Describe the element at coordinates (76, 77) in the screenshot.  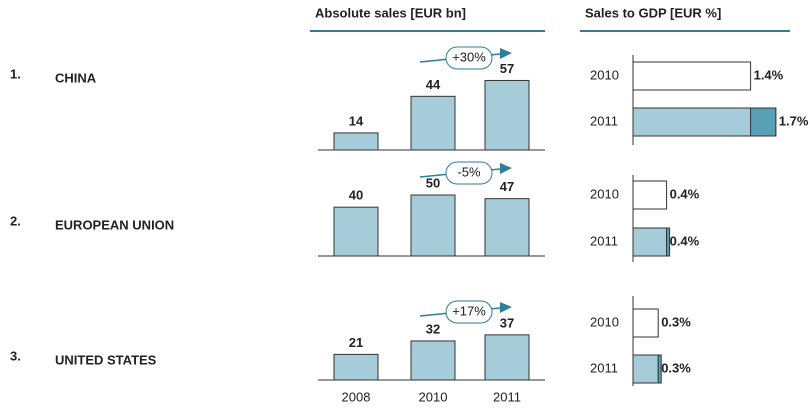
I see `region-name: CHINA` at that location.